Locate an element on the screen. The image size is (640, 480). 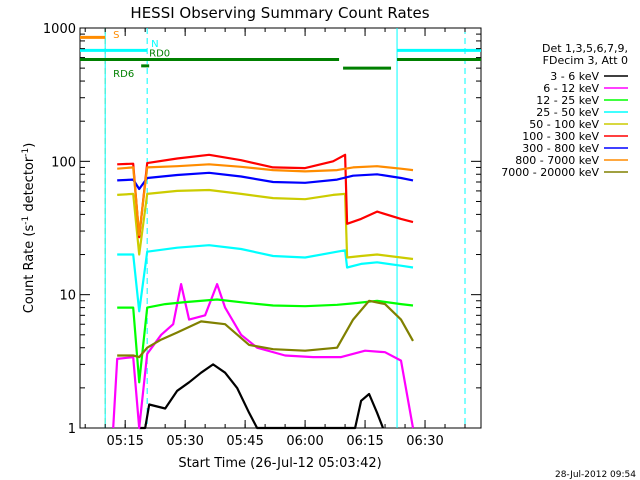
y-tick-label-2: 100 is located at coordinates (63, 162).